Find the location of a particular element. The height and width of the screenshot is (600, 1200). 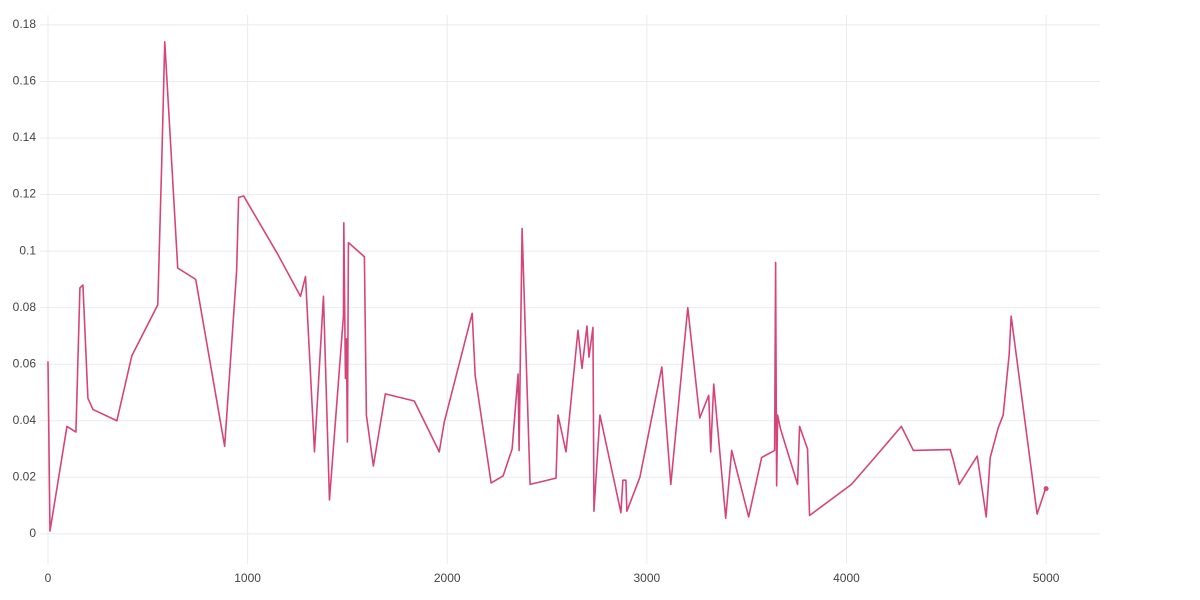

y-tick-label: 0.12 is located at coordinates (25, 194).